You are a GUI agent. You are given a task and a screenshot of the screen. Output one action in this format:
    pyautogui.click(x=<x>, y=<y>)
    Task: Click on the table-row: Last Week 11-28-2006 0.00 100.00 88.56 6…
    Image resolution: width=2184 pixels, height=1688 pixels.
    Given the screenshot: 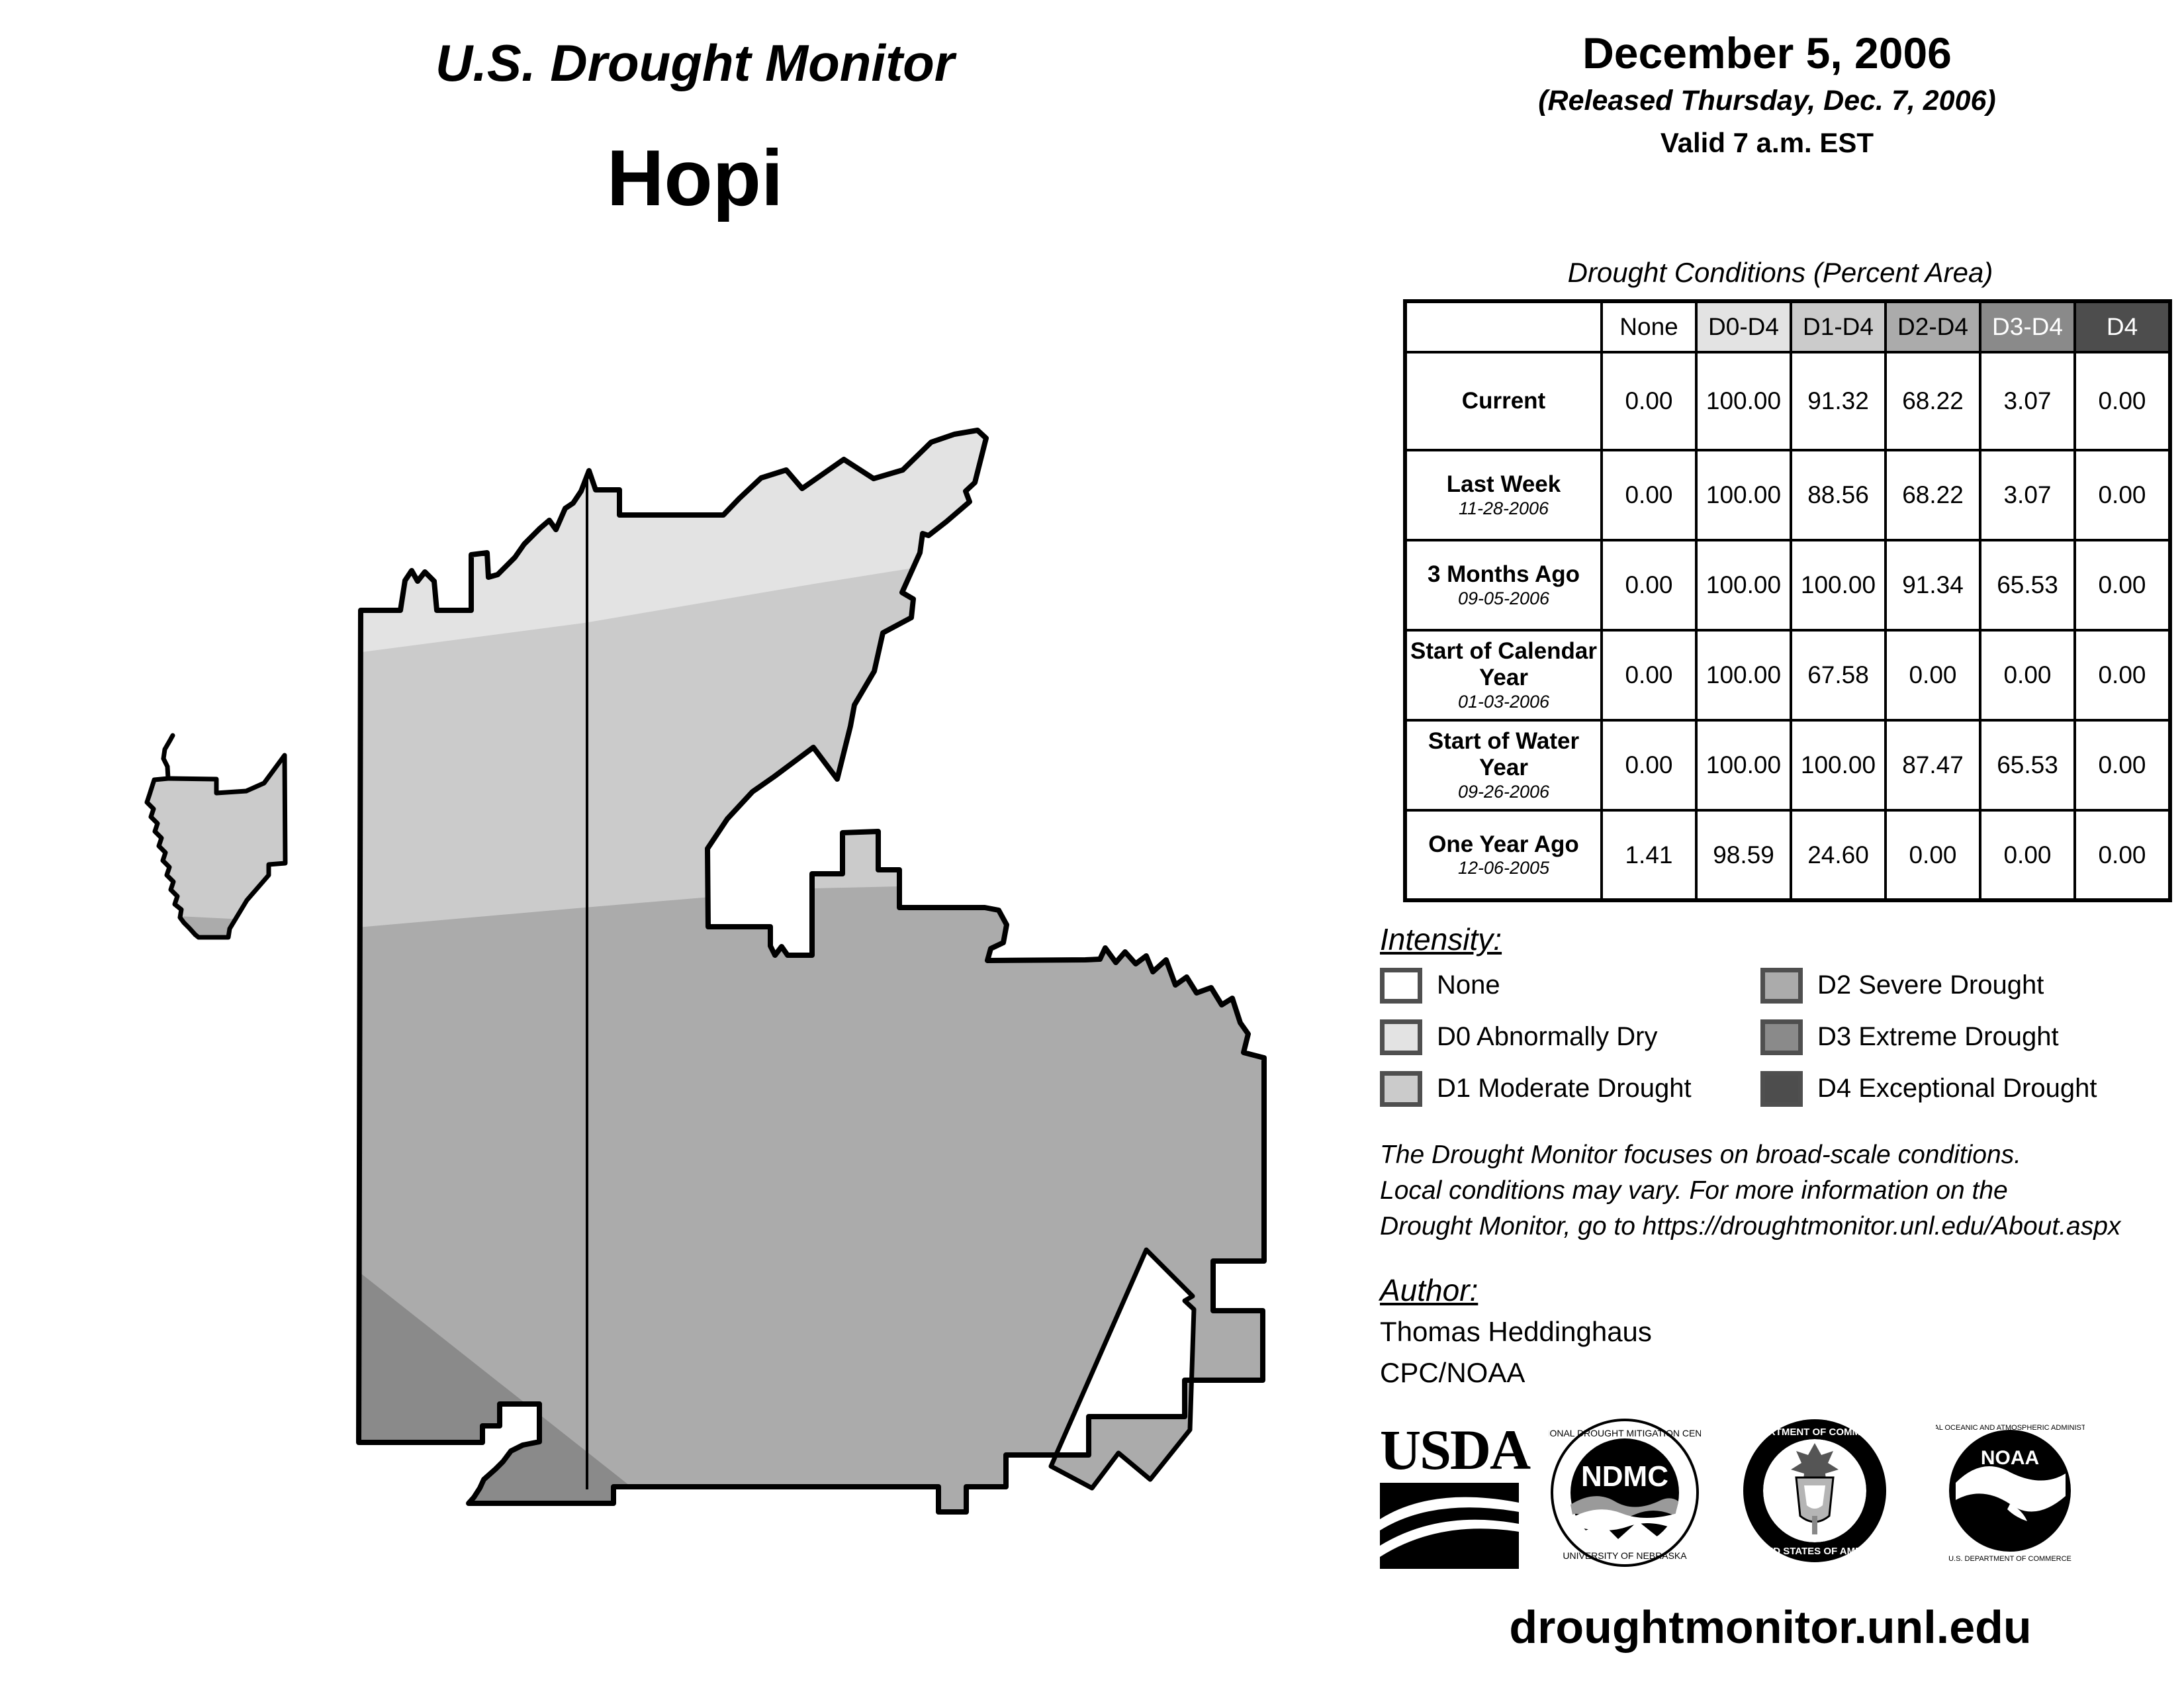 What is the action you would take?
    pyautogui.click(x=1787, y=495)
    